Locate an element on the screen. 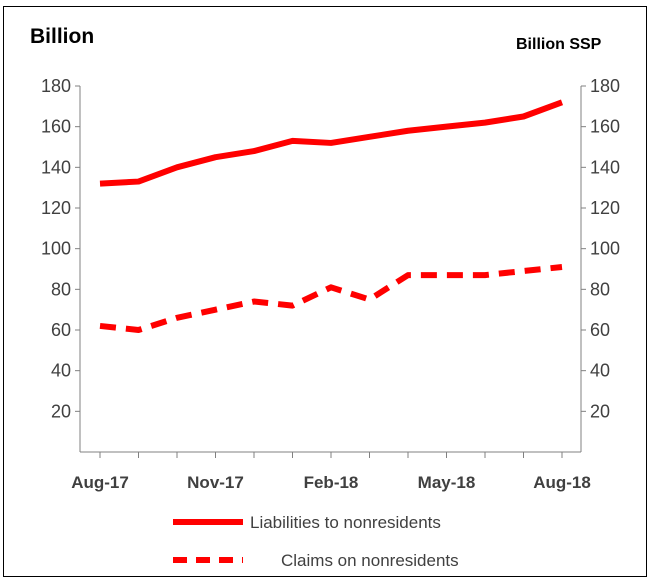 This screenshot has height=581, width=652. x-tick-label: Feb-18 is located at coordinates (331, 482).